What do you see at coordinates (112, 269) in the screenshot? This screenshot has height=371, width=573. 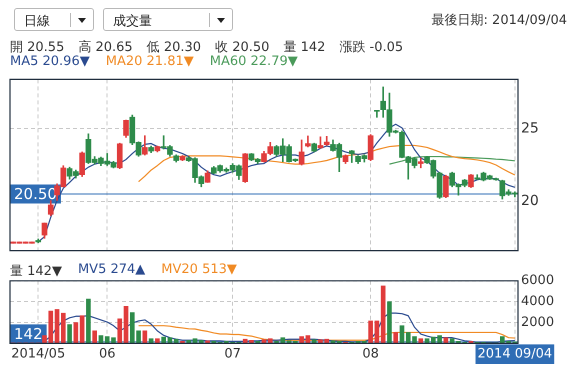 I see `text: MV5 274▲` at bounding box center [112, 269].